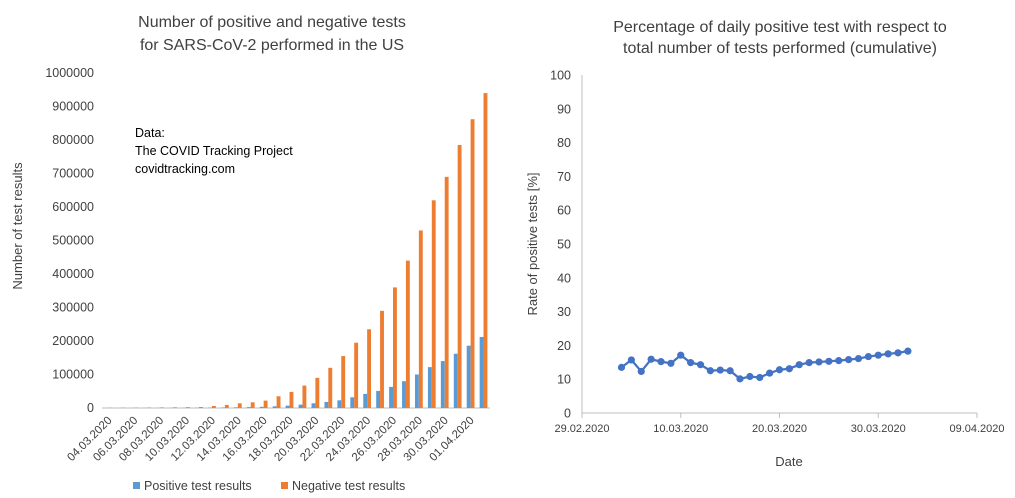 The height and width of the screenshot is (498, 1015). Describe the element at coordinates (564, 346) in the screenshot. I see `y-tick-label: 20` at that location.